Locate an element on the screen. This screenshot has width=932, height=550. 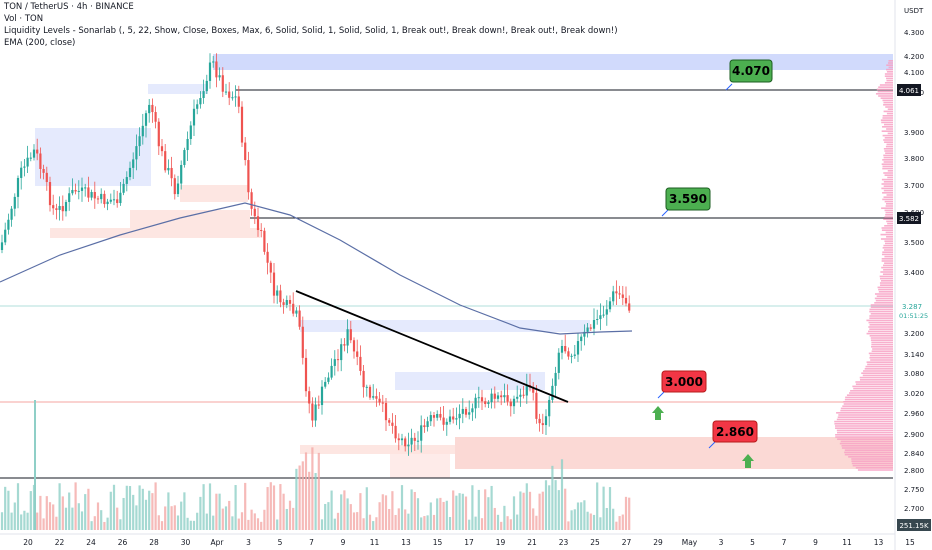
callout-3000: 3.000 is located at coordinates (682, 384).